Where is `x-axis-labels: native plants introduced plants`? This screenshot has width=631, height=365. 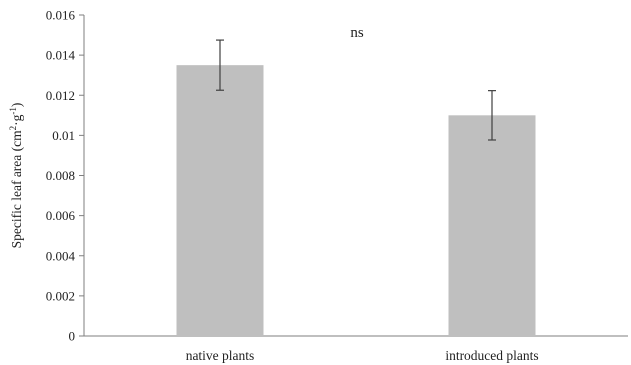
x-axis-labels: native plants introduced plants is located at coordinates (362, 355).